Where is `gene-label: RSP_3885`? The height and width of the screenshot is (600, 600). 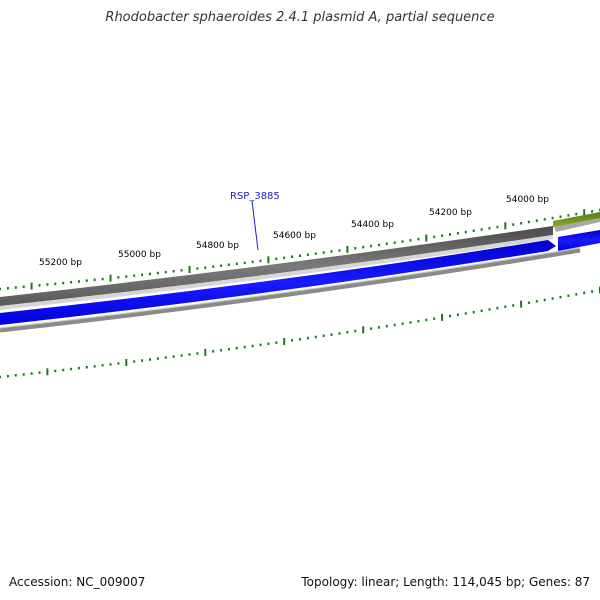
gene-label: RSP_3885 is located at coordinates (255, 196).